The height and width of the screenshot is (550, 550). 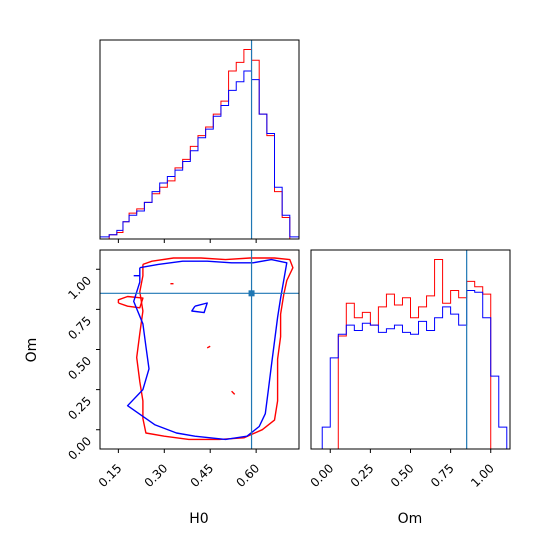 I want to click on om-x-tick-label: 1.00, so click(x=482, y=475).